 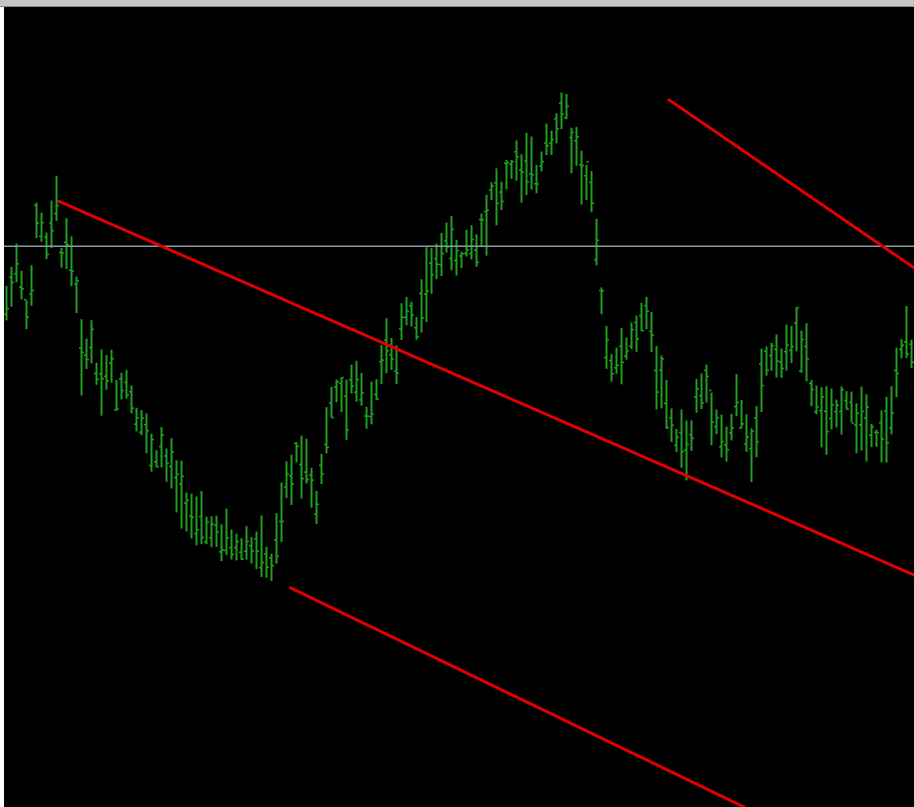 What do you see at coordinates (2, 407) in the screenshot?
I see `window-left-border` at bounding box center [2, 407].